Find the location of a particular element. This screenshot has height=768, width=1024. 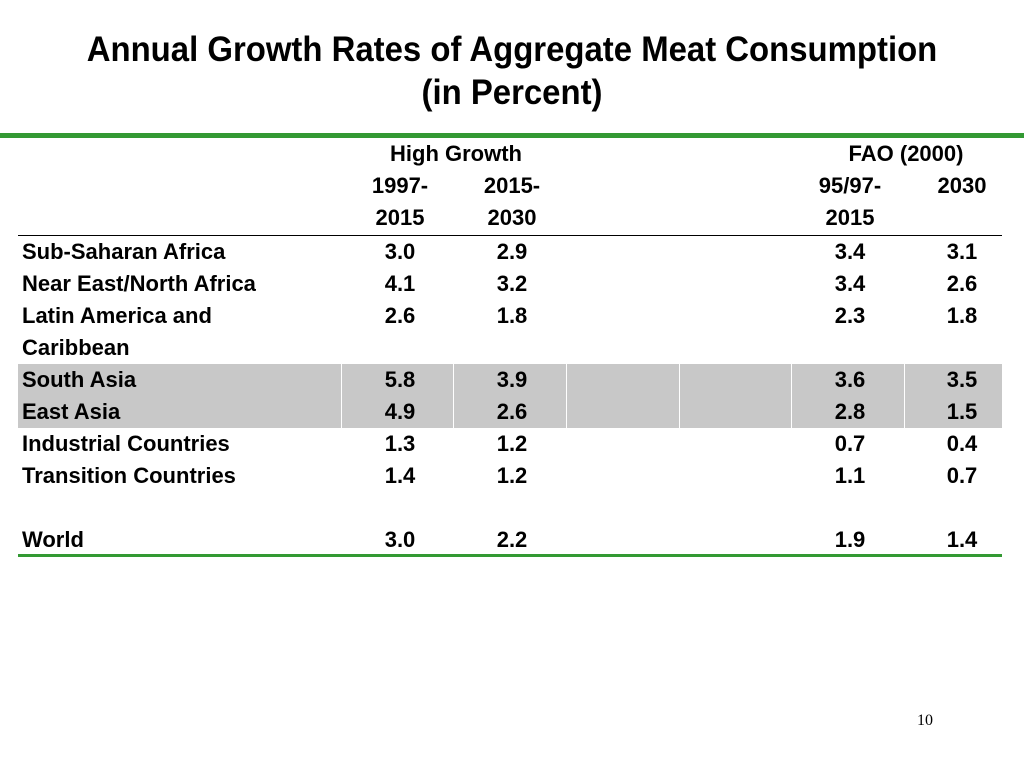

table-row: Sub-Saharan Africa 3.0 2.9 3.4 3.1 is located at coordinates (510, 252).